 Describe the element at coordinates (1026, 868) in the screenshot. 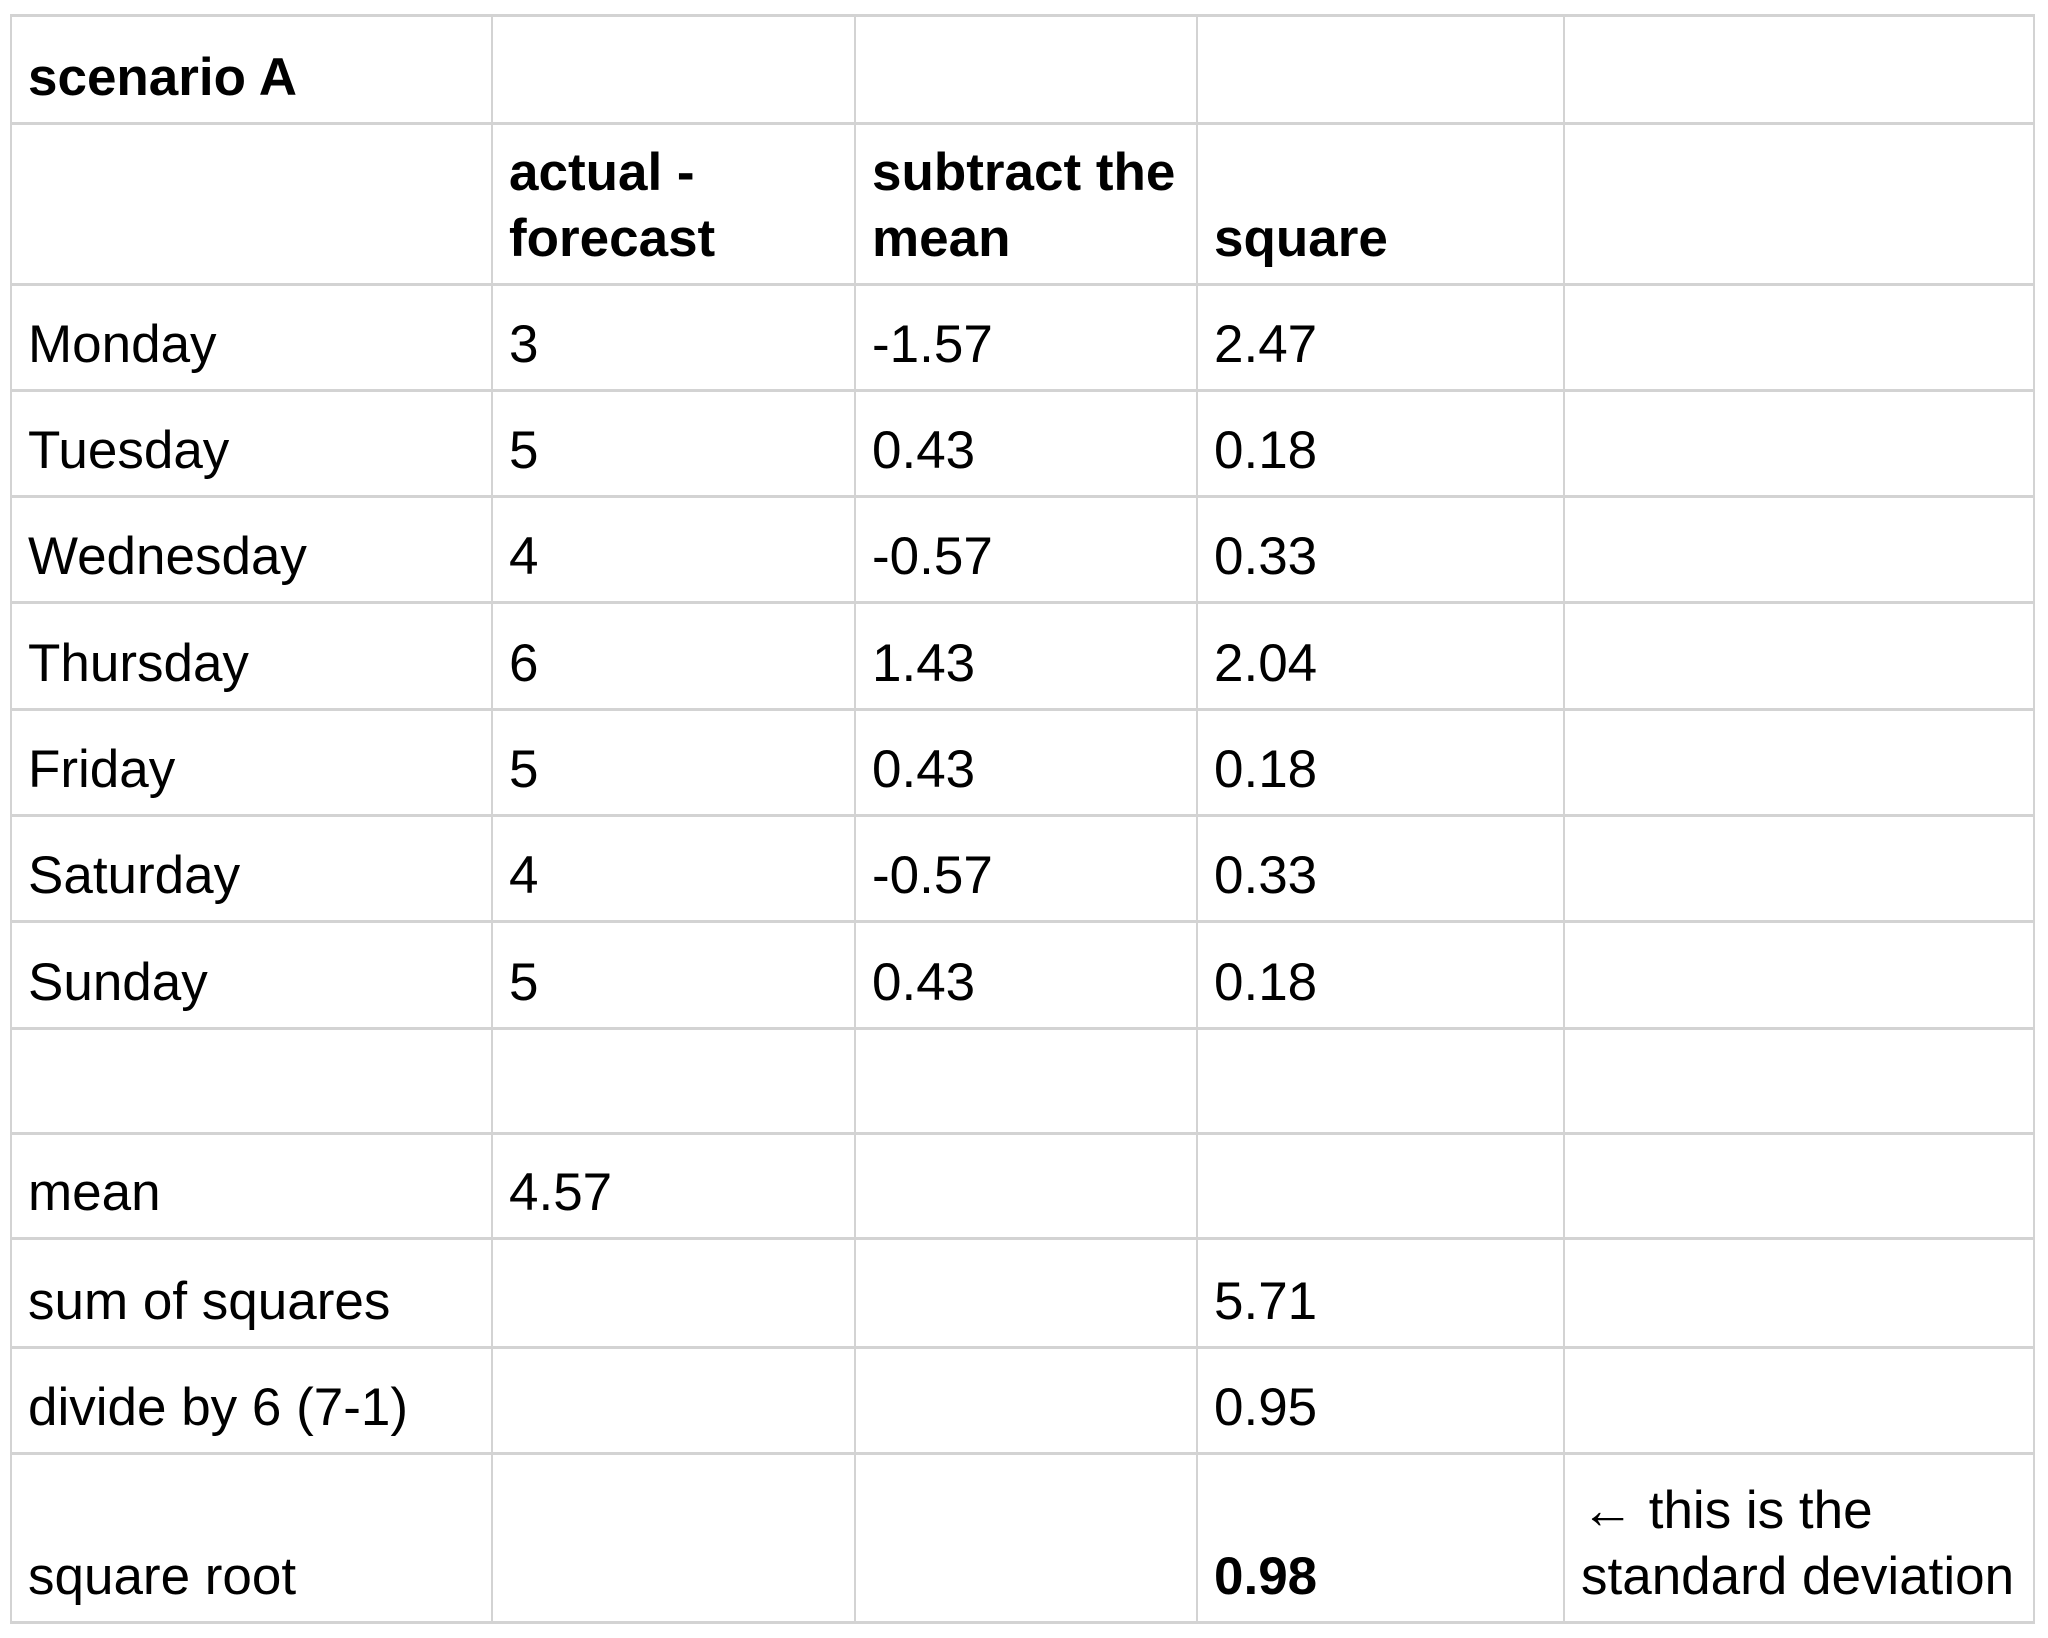

I see `cell-r7-c2: -0.57` at that location.